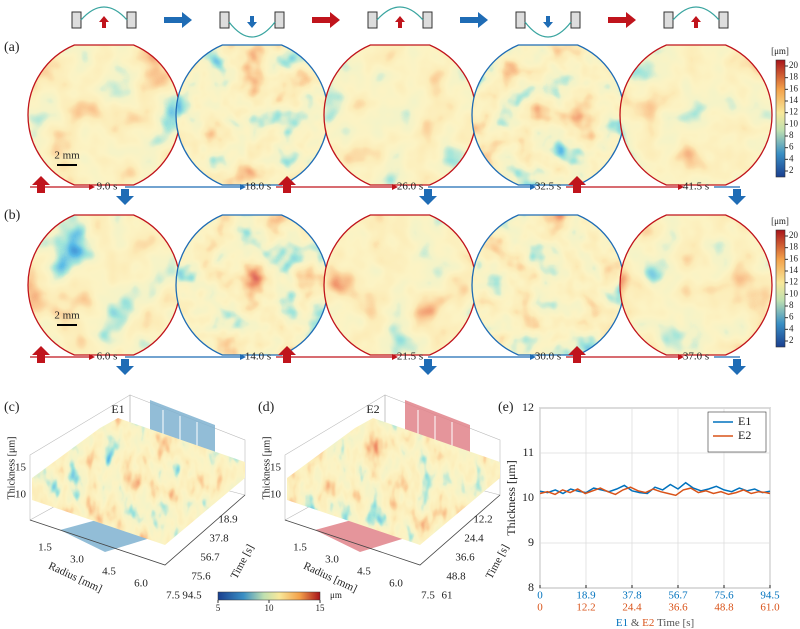 The height and width of the screenshot is (629, 800). Describe the element at coordinates (332, 560) in the screenshot. I see `radius-tick-label: 3.0` at that location.